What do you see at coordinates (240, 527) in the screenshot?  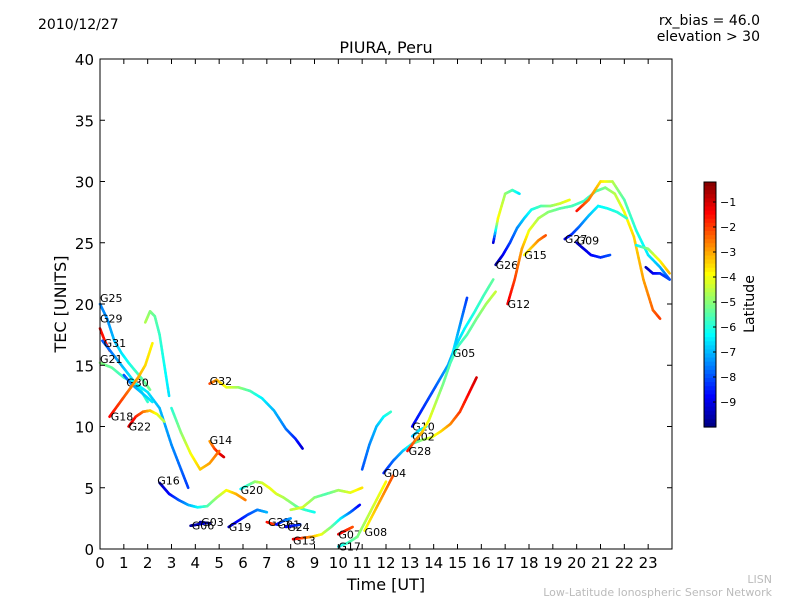 I see `prn-label: G19` at bounding box center [240, 527].